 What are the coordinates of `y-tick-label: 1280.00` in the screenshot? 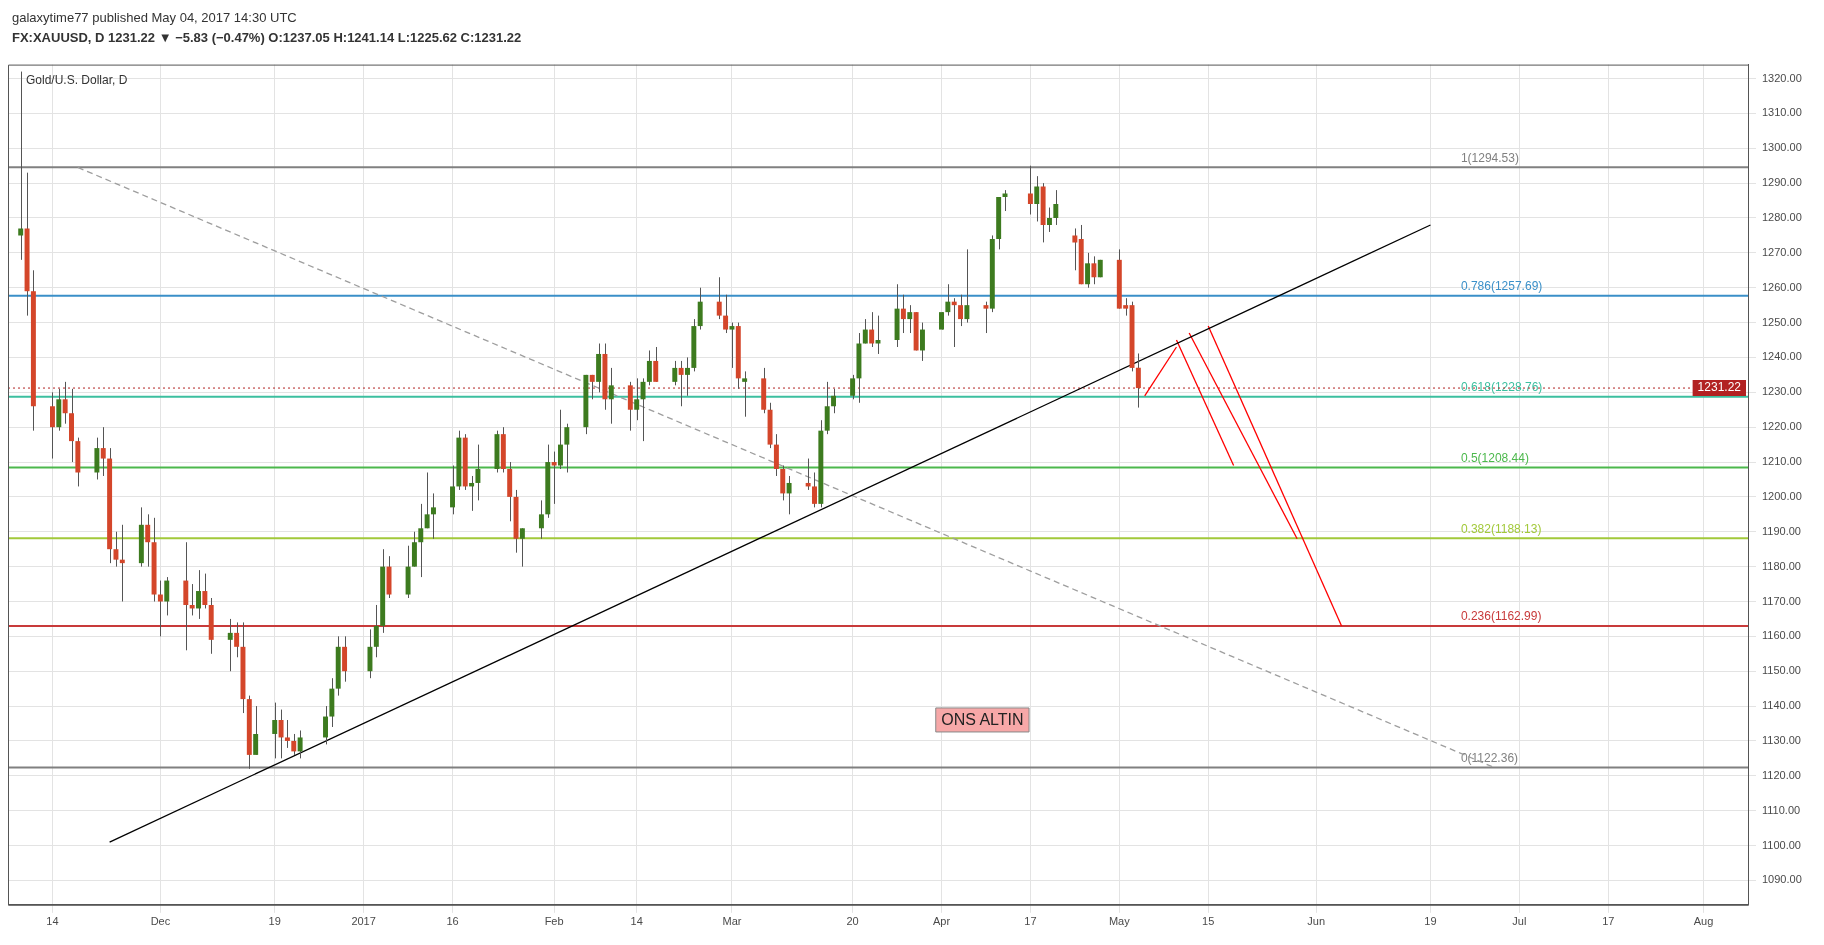 It's located at (1782, 217).